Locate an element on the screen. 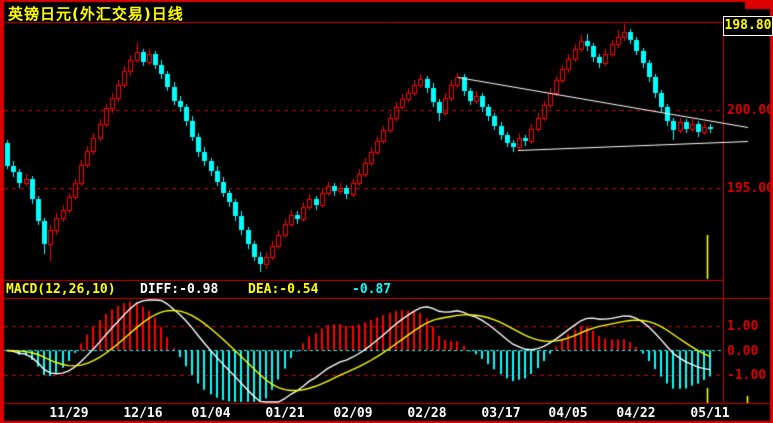 The height and width of the screenshot is (423, 773). x-axis-date-label: 01/04 is located at coordinates (211, 413).